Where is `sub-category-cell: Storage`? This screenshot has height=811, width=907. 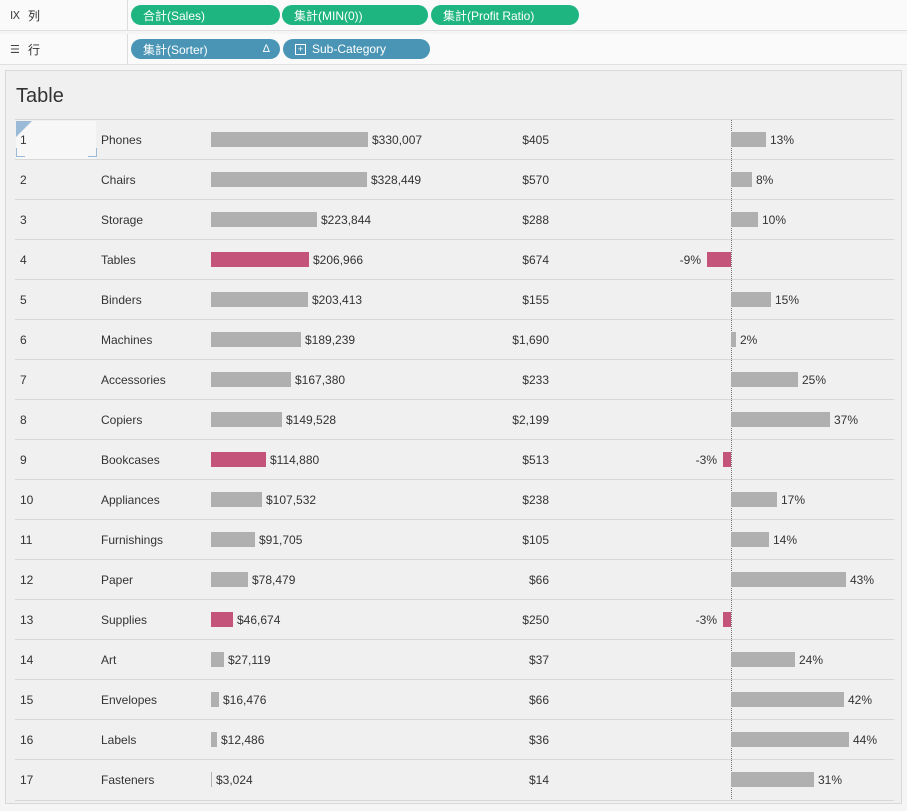
sub-category-cell: Storage is located at coordinates (122, 220).